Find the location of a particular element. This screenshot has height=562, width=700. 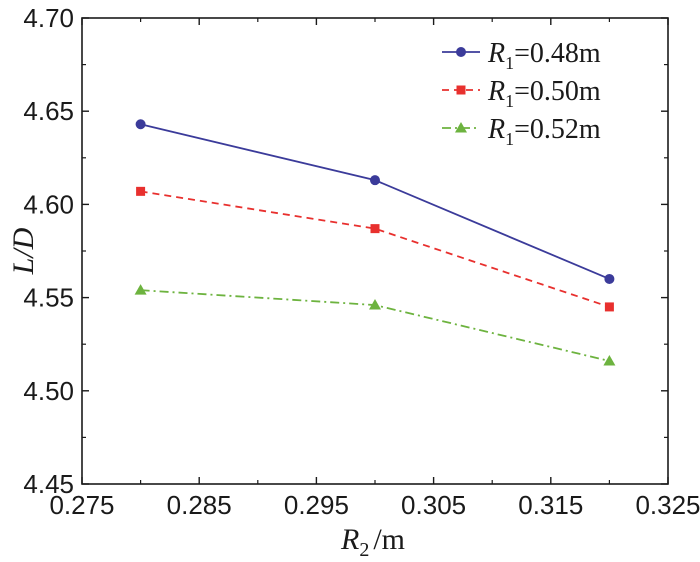

legend-label-2: R1=0.50m is located at coordinates (544, 93).